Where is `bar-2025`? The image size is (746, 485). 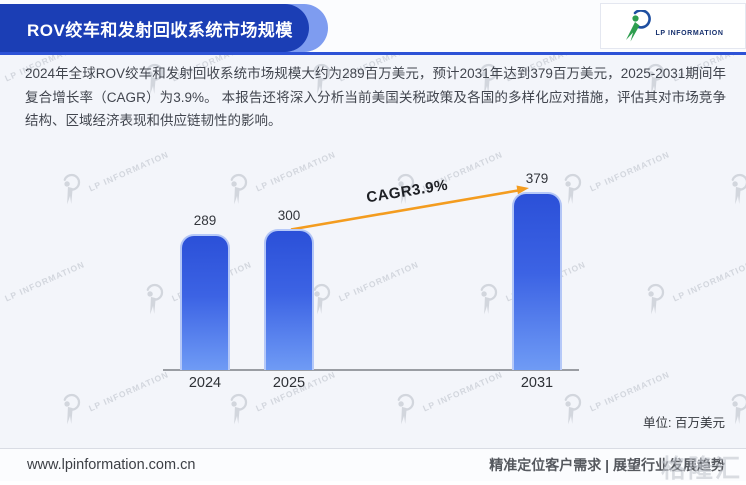 bar-2025 is located at coordinates (289, 299).